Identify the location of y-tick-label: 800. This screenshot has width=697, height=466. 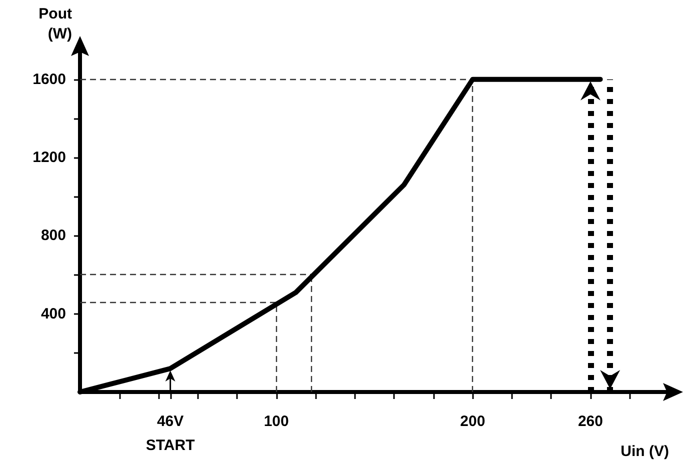
(53, 235).